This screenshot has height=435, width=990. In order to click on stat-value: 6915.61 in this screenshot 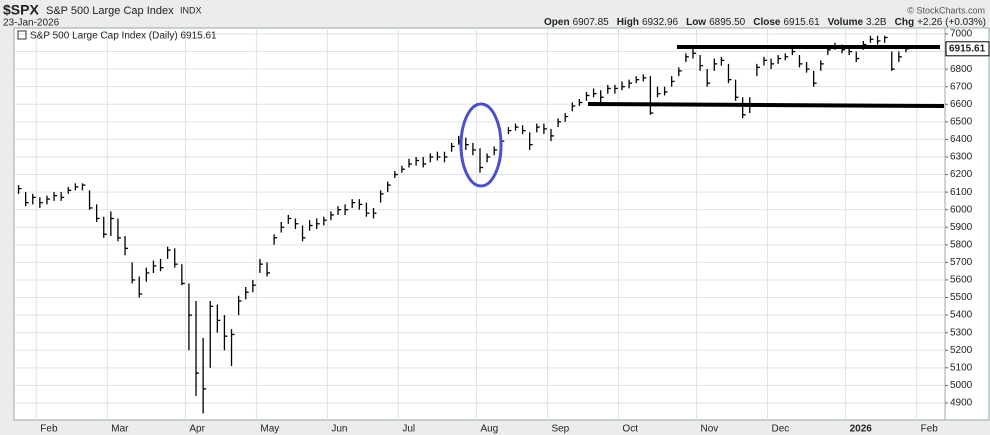, I will do `click(801, 22)`.